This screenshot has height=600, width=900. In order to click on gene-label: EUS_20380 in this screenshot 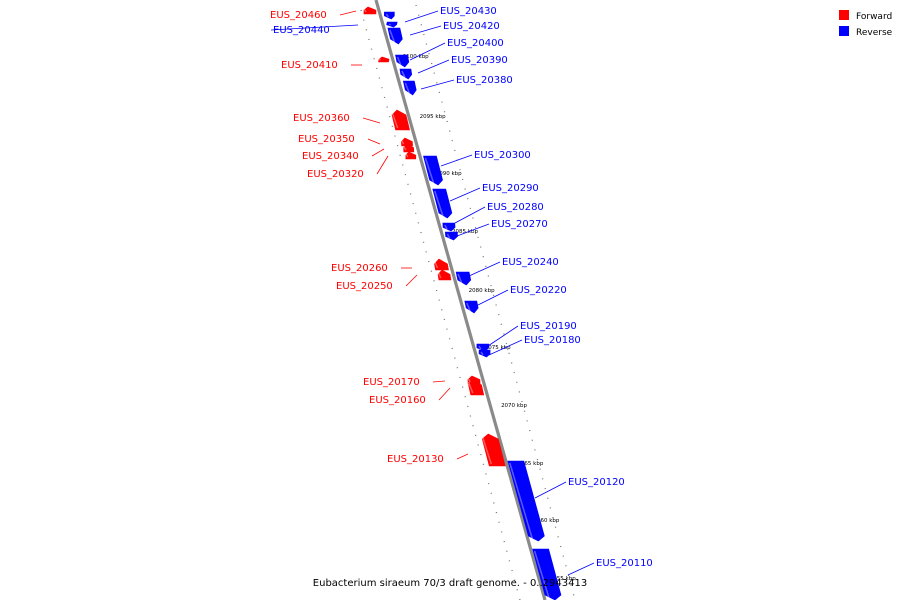, I will do `click(484, 80)`.